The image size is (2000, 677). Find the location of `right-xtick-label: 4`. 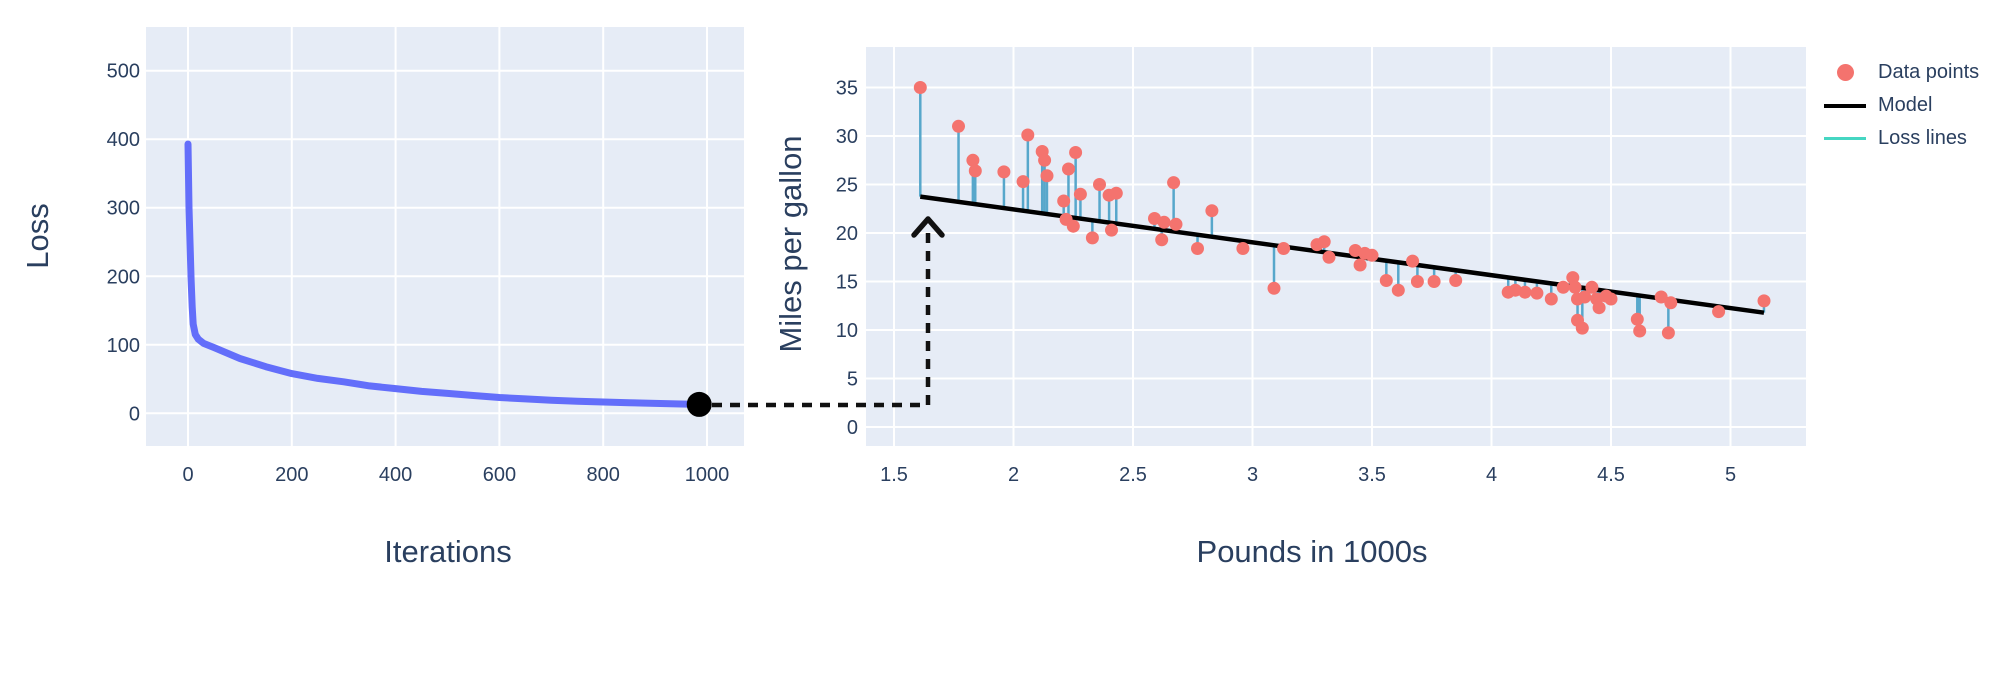

right-xtick-label: 4 is located at coordinates (1491, 475).